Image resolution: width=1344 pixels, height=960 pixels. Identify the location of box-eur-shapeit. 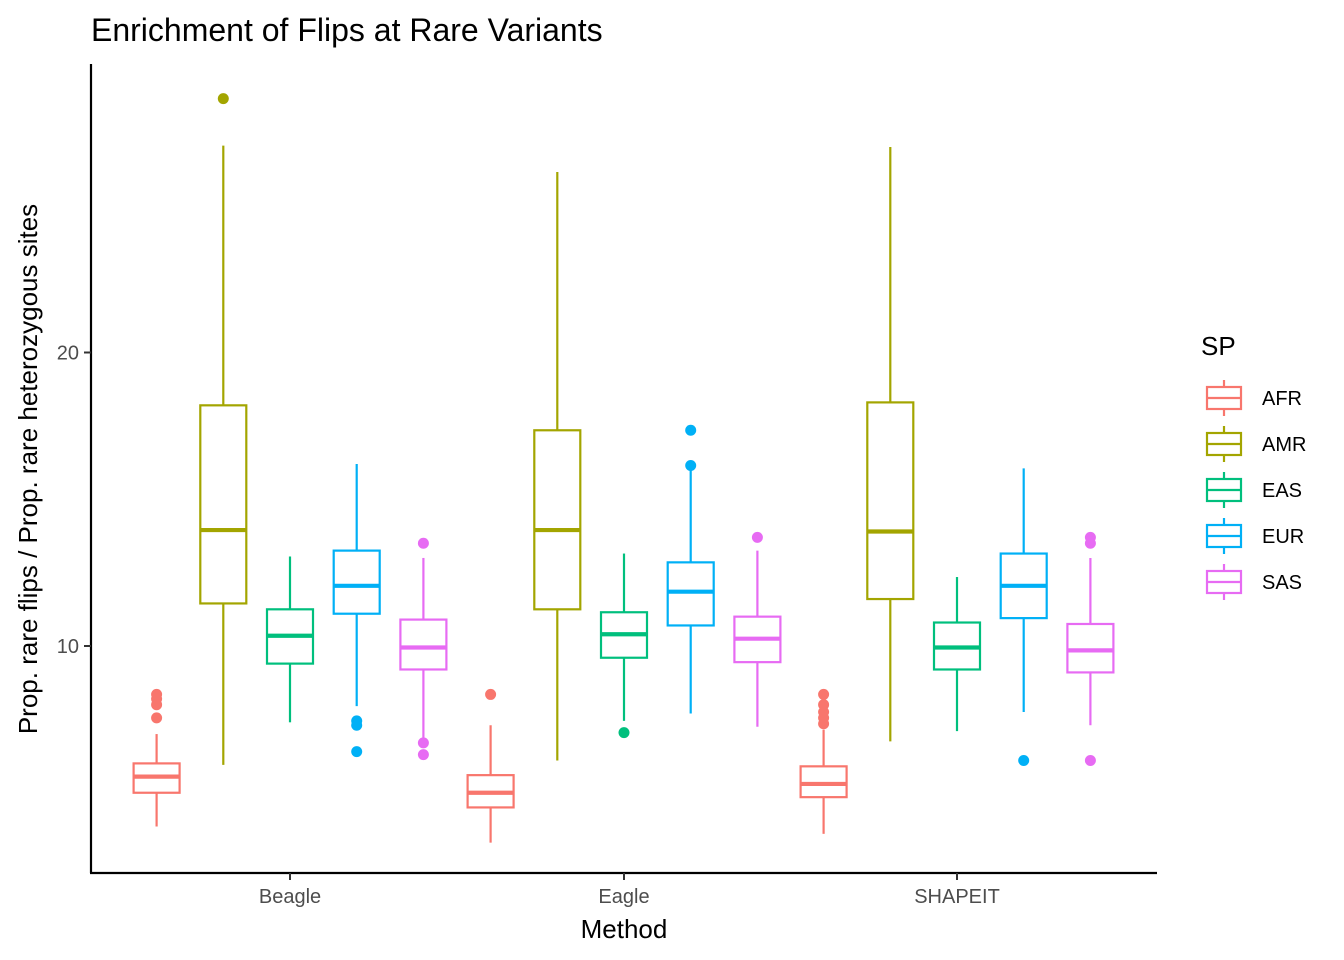
(1023, 617).